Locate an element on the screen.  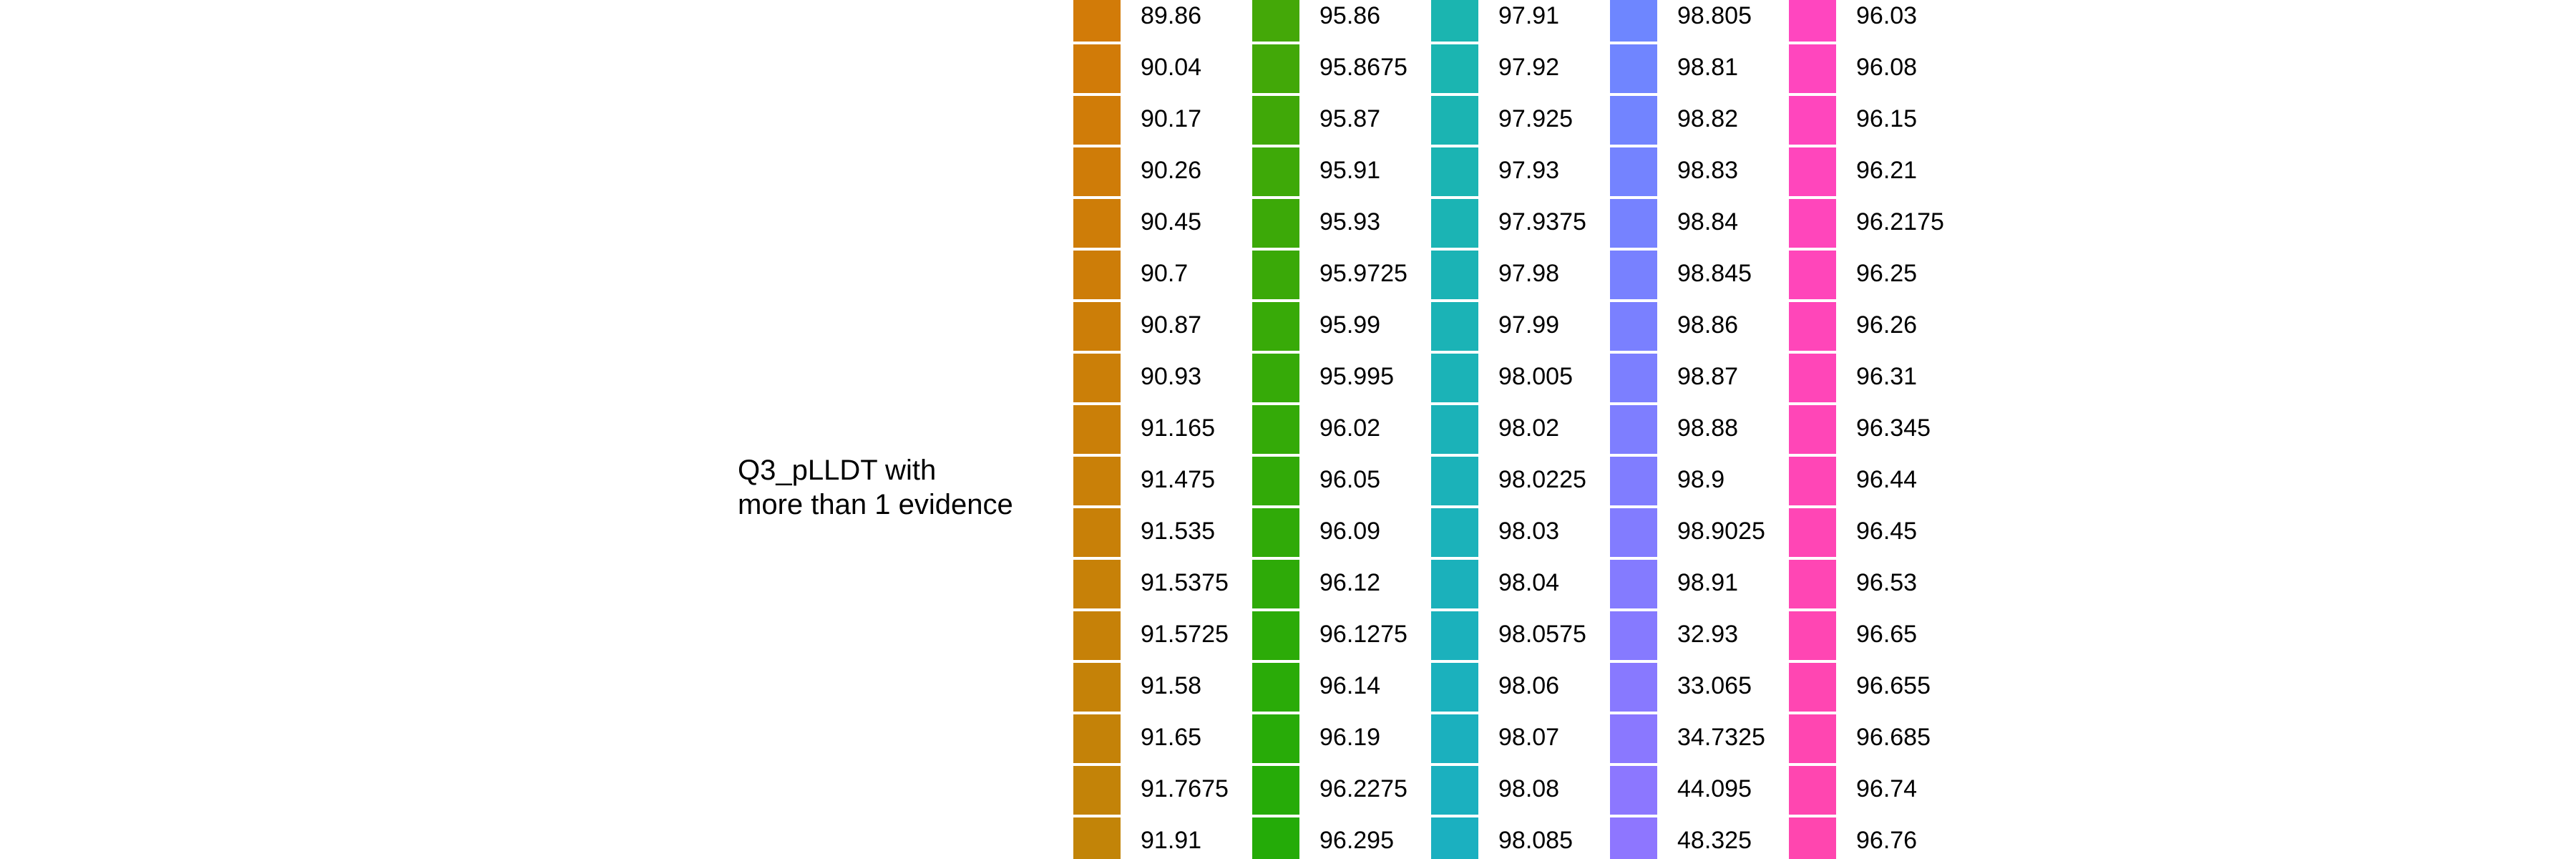
legend-key-label: 95.91 is located at coordinates (1349, 170).